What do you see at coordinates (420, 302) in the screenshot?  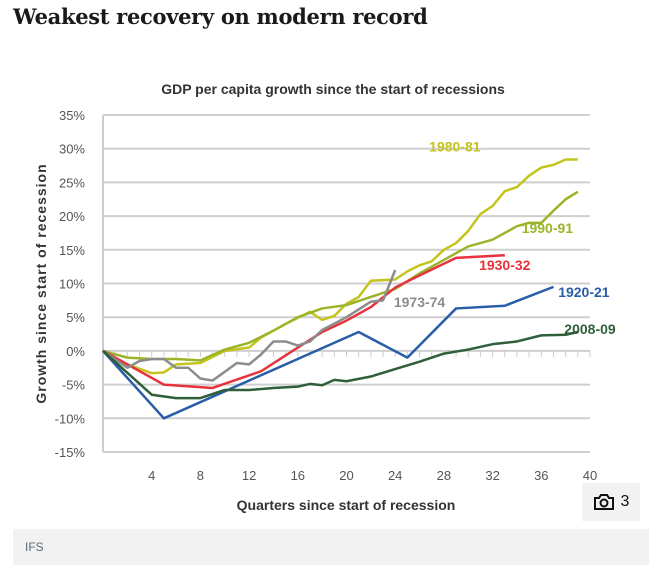 I see `series-label-1973-74: 1973-74` at bounding box center [420, 302].